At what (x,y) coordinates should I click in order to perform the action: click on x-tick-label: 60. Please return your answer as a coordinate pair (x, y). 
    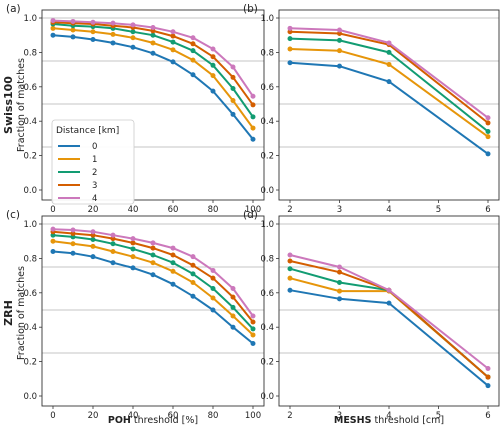
    Looking at the image, I should click on (173, 416).